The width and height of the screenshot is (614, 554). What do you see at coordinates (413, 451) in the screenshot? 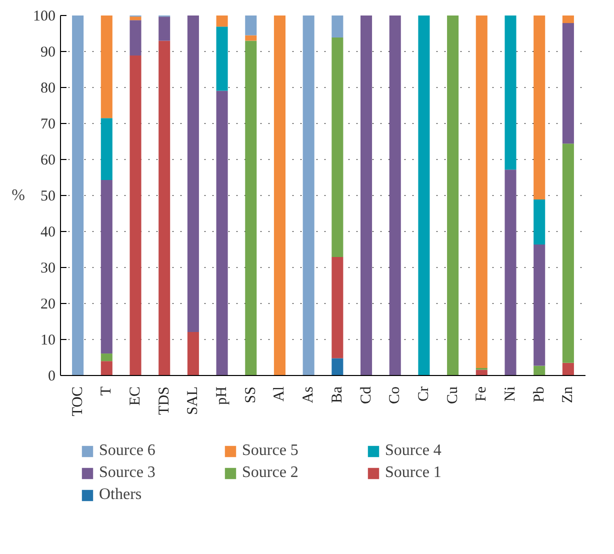
I see `legend-label: Source 4` at bounding box center [413, 451].